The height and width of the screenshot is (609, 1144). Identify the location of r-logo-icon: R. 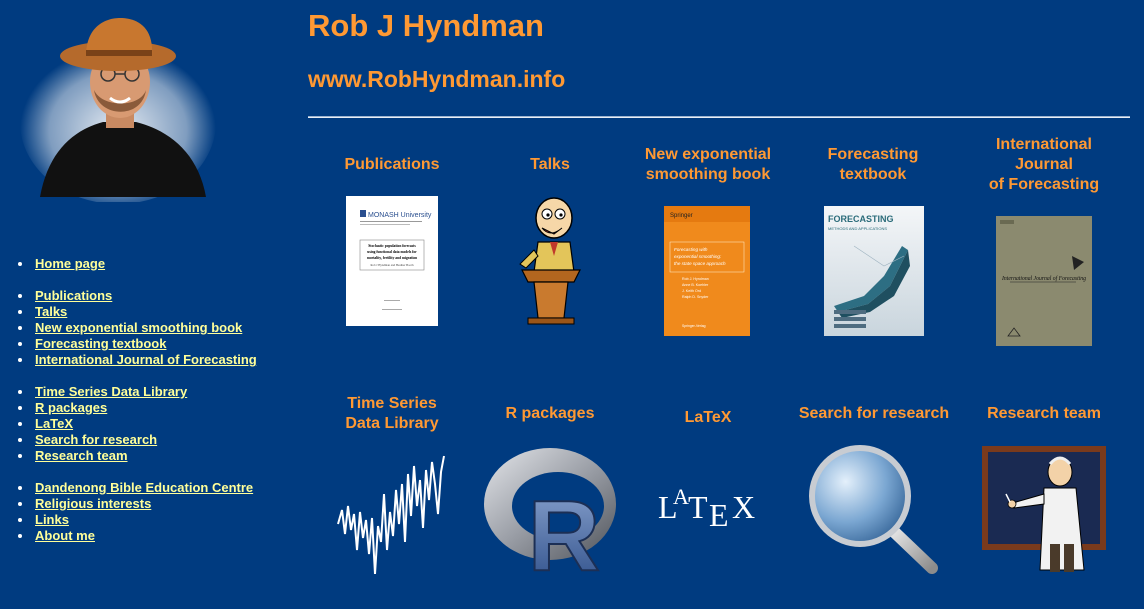
(550, 510).